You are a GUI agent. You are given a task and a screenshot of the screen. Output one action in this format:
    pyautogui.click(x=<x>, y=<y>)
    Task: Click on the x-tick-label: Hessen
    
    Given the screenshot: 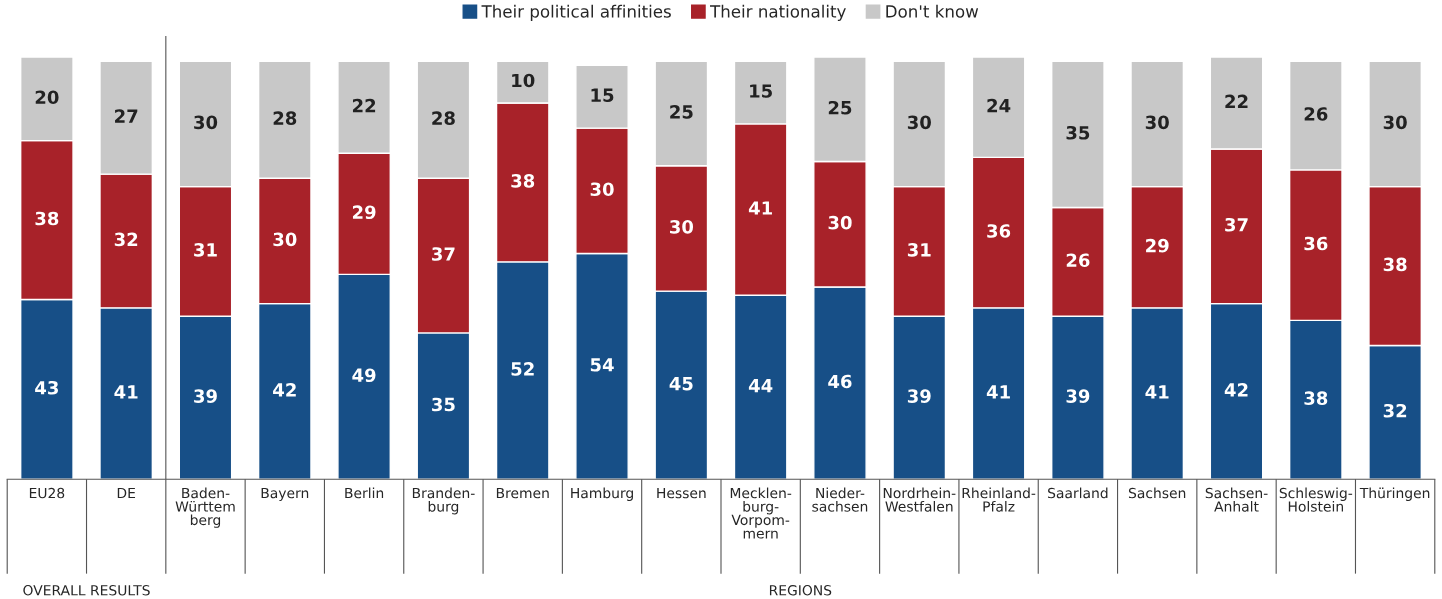 What is the action you would take?
    pyautogui.click(x=681, y=493)
    